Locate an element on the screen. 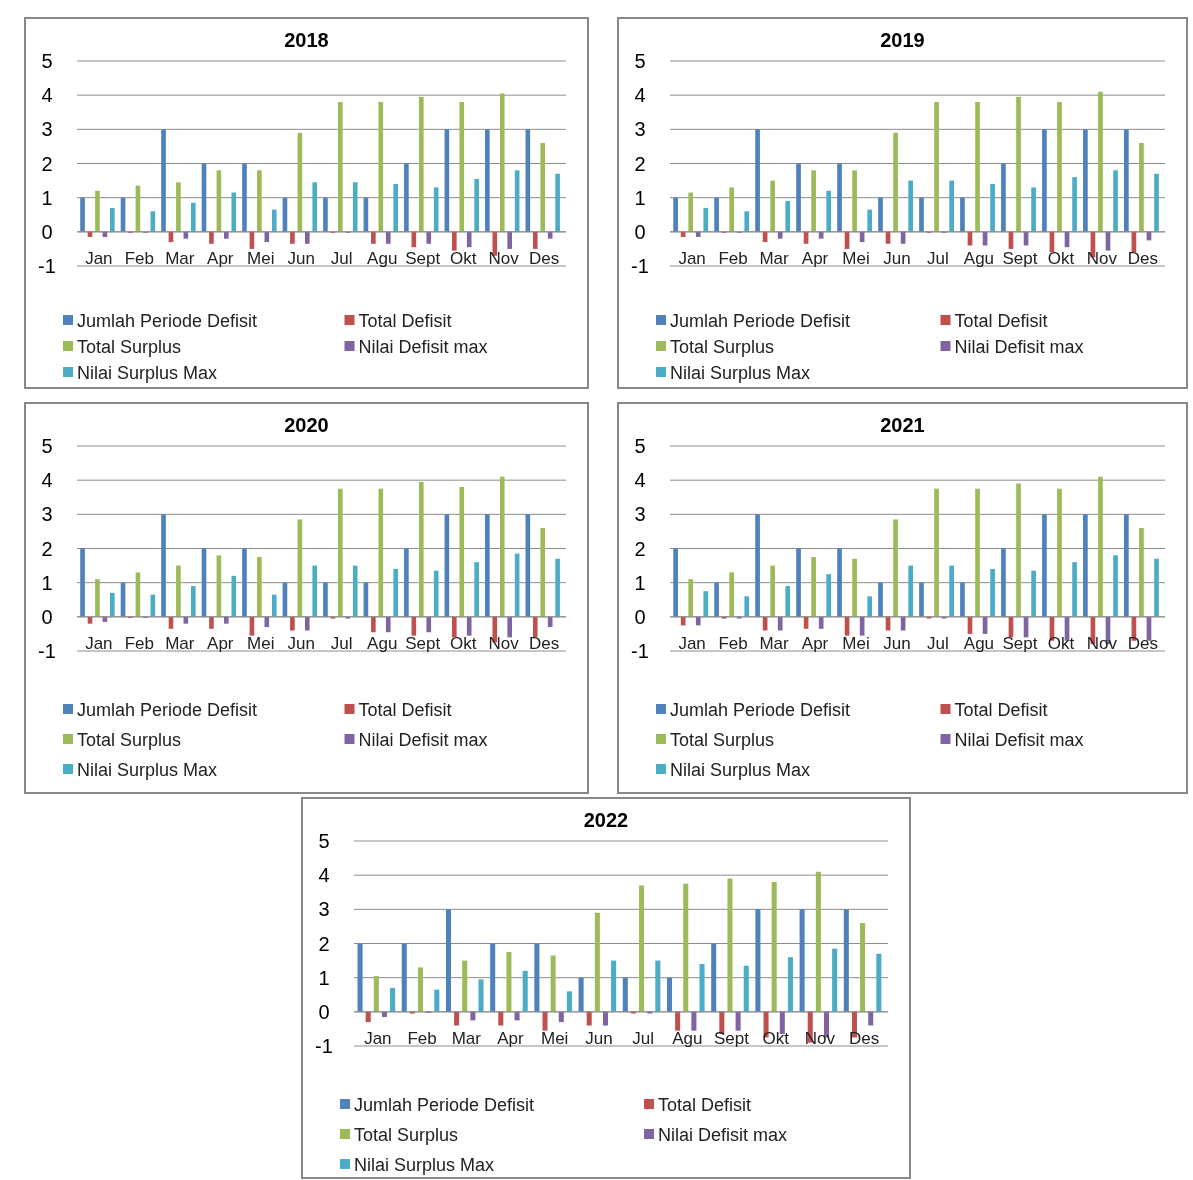  x-tick-label: Jun is located at coordinates (301, 643).